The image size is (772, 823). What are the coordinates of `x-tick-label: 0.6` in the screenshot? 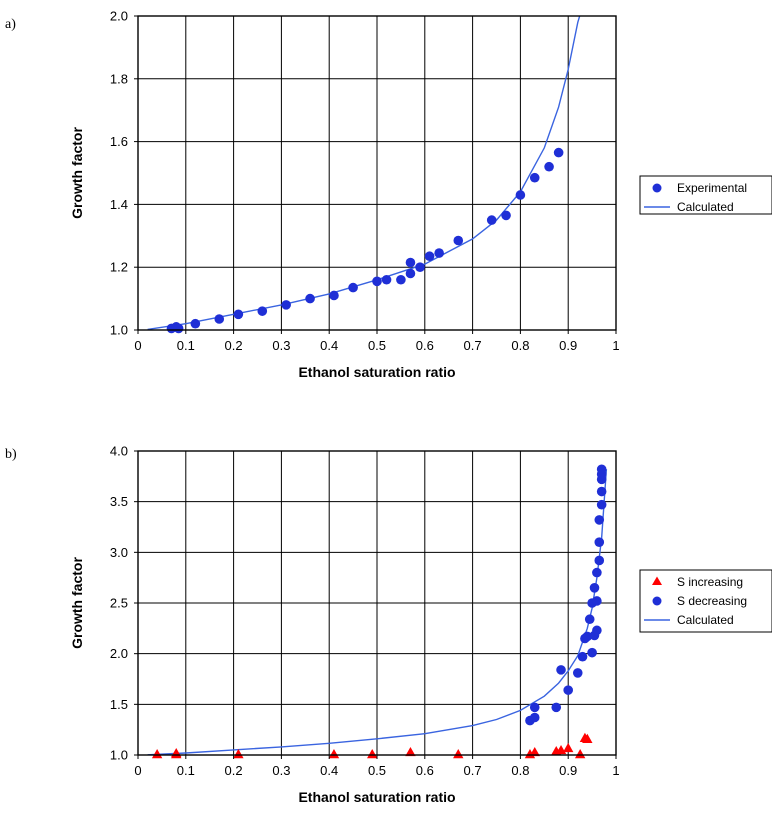 It's located at (425, 345).